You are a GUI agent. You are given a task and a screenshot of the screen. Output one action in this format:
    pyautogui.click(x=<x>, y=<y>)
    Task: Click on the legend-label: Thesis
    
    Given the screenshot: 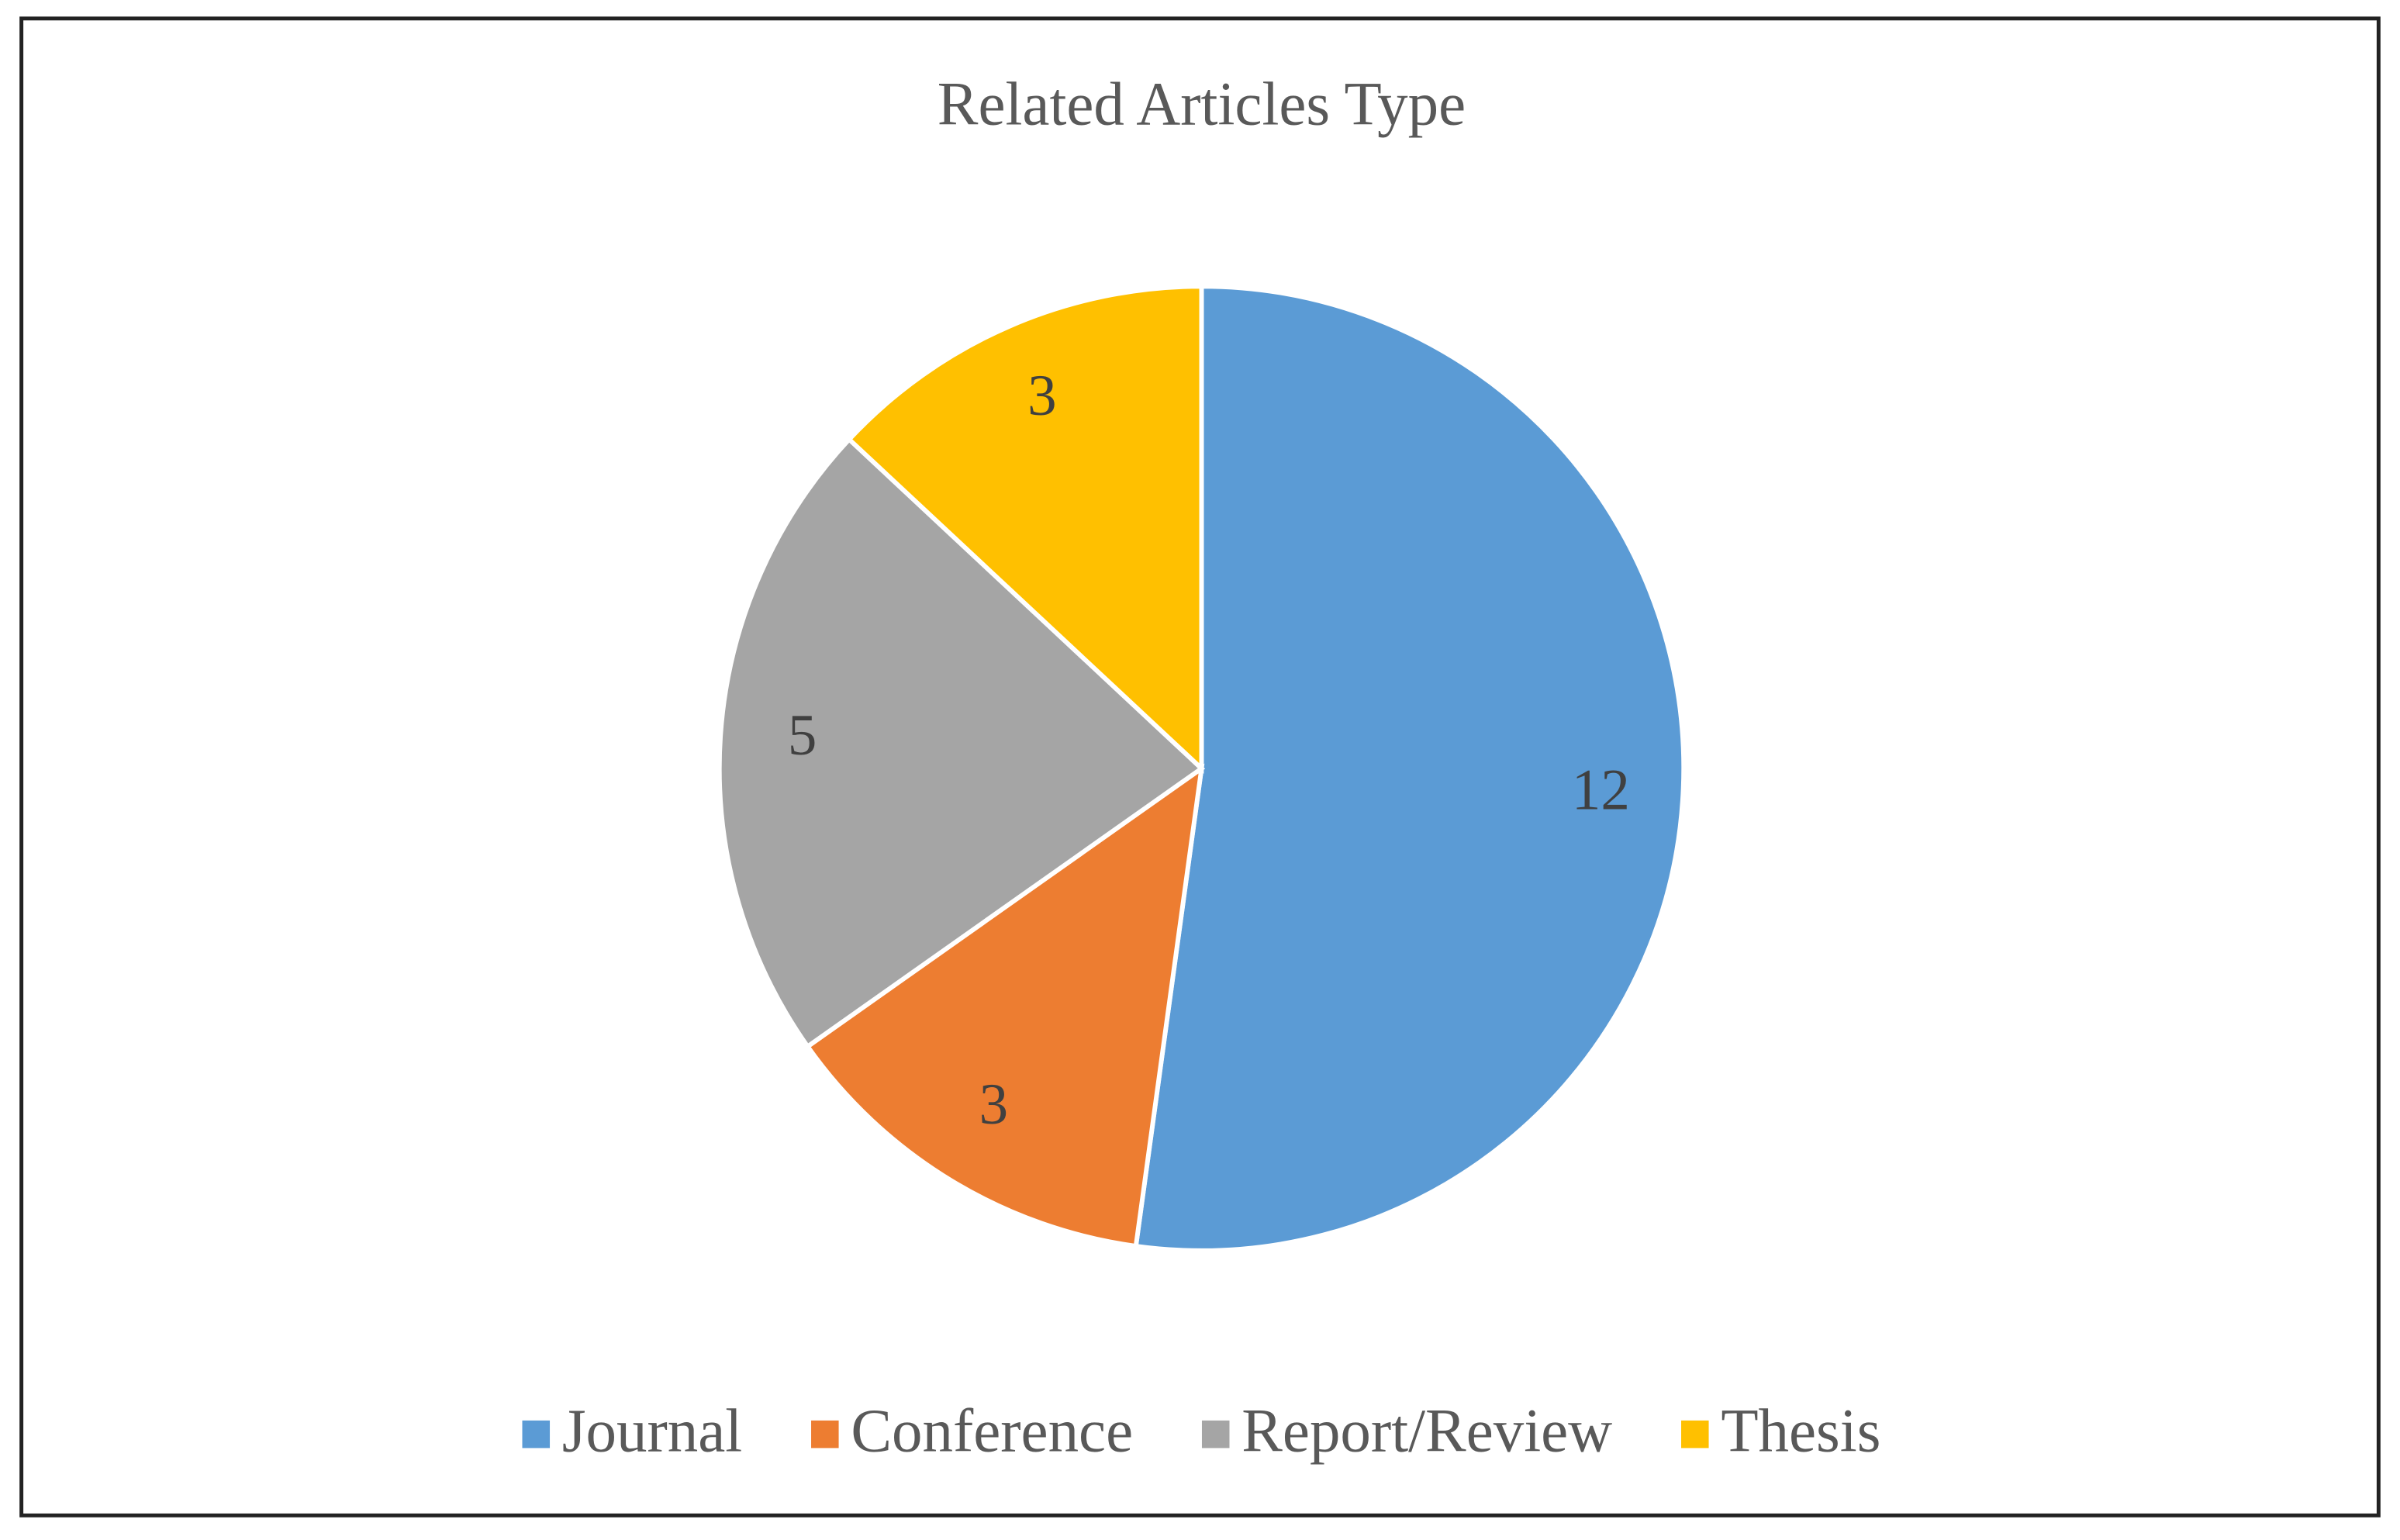 What is the action you would take?
    pyautogui.click(x=1800, y=1432)
    